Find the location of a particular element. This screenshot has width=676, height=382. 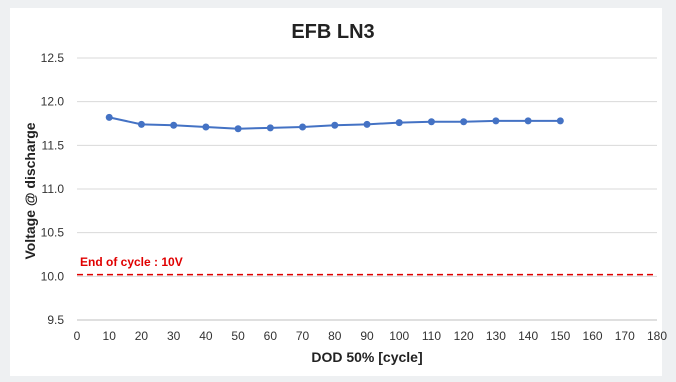

x-tick-label: 0 is located at coordinates (77, 336).